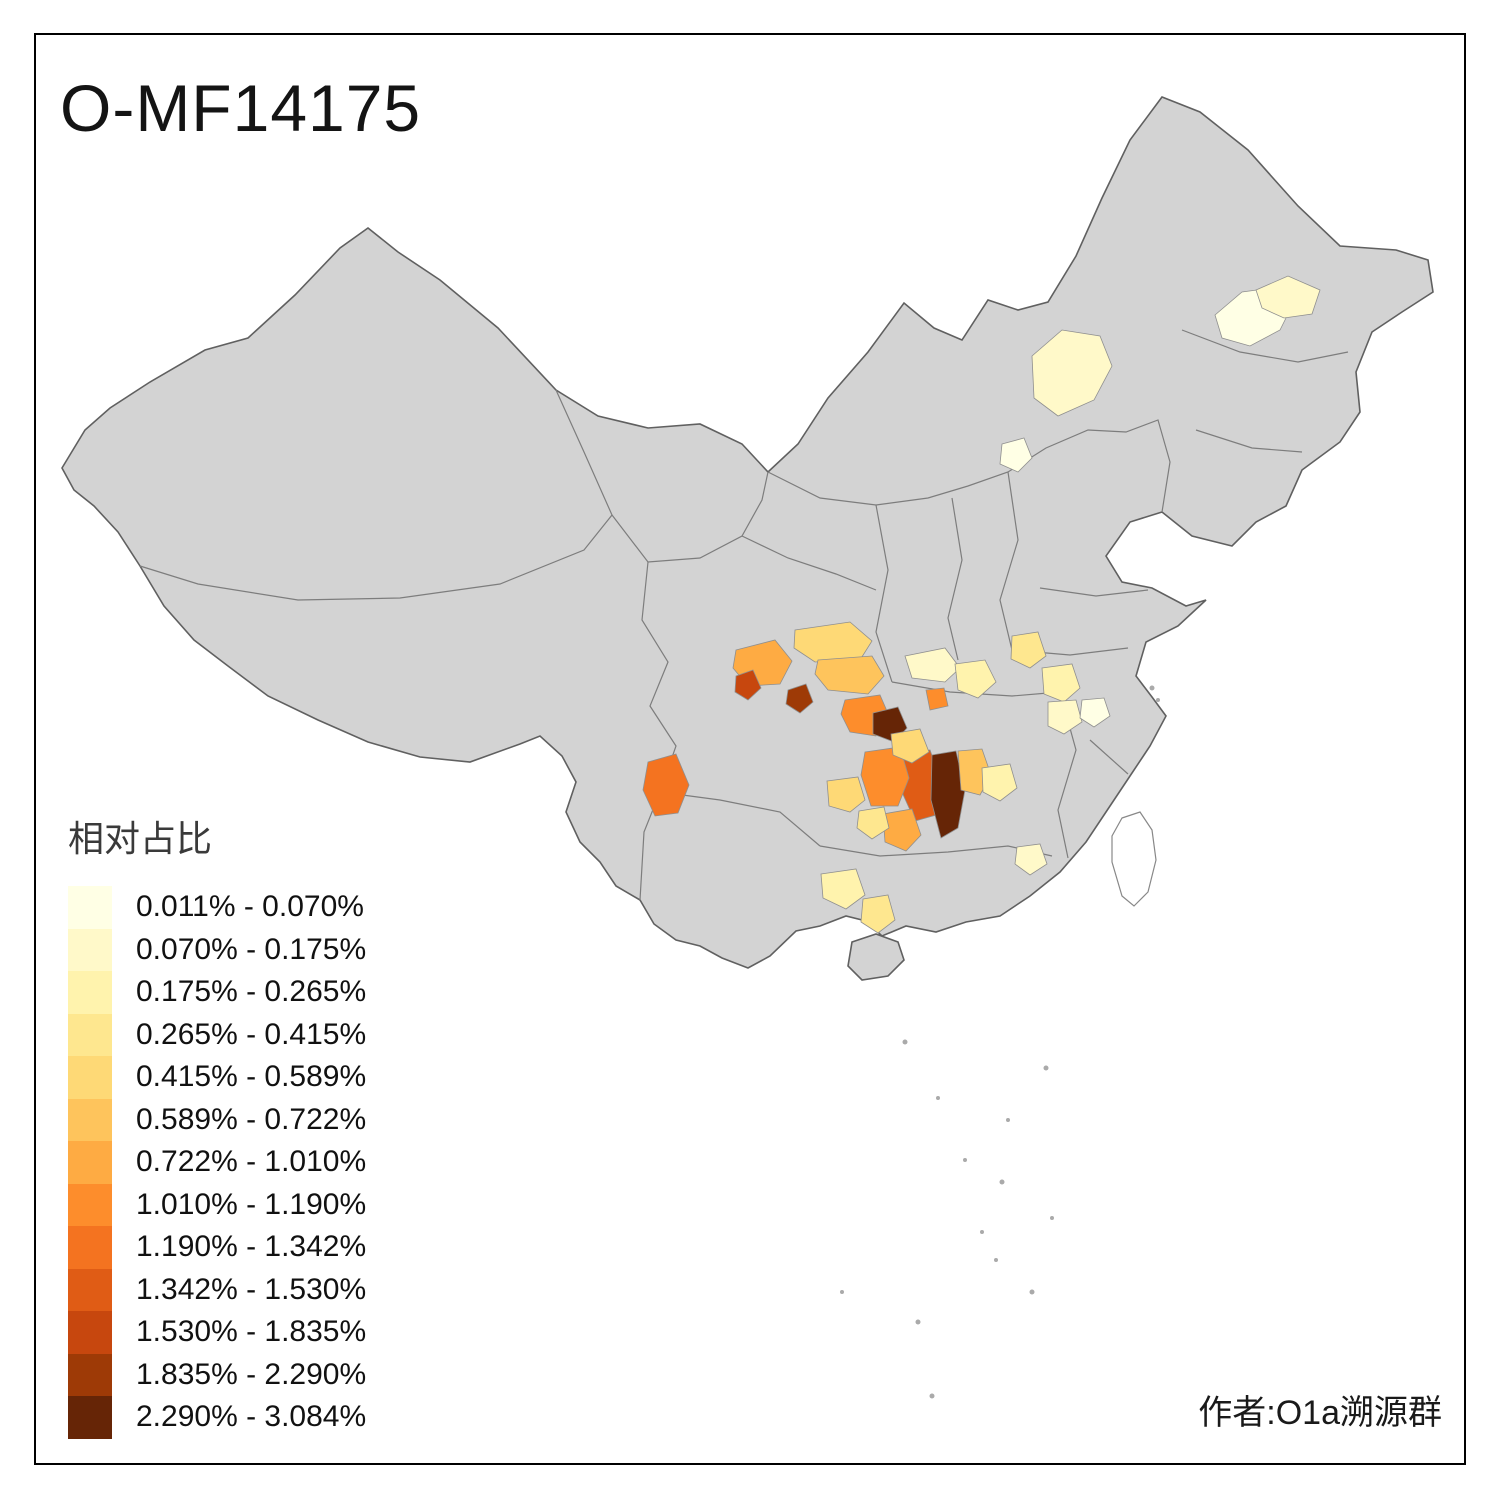 This screenshot has height=1500, width=1500. I want to click on legend-item: 0.070% - 0.175%, so click(217, 949).